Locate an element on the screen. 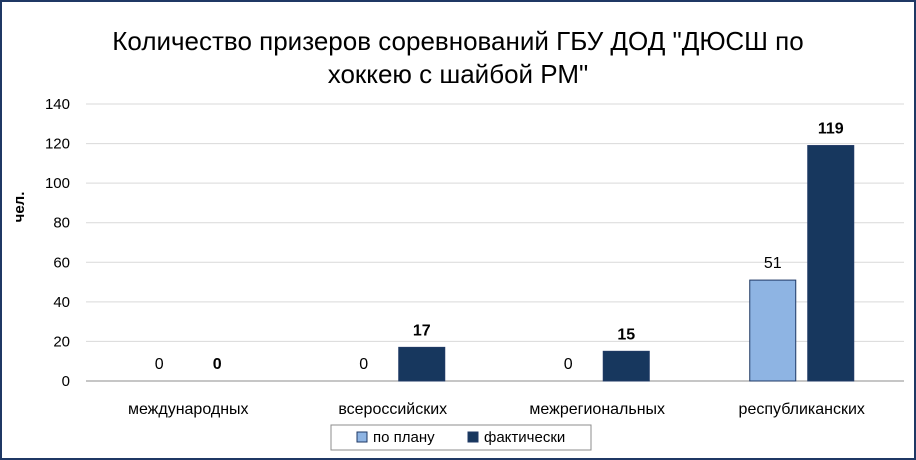 Image resolution: width=916 pixels, height=460 pixels. y-axis-label: чел. is located at coordinates (19, 207).